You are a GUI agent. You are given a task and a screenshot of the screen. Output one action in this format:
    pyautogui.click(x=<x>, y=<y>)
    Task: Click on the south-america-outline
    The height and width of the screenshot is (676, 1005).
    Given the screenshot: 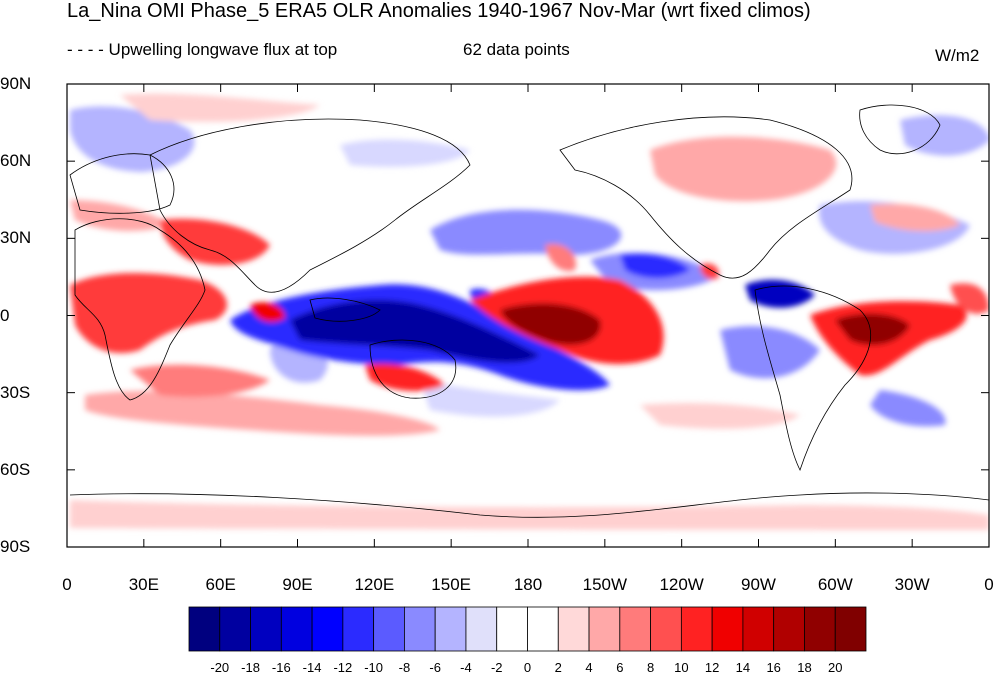 What is the action you would take?
    pyautogui.click(x=812, y=378)
    